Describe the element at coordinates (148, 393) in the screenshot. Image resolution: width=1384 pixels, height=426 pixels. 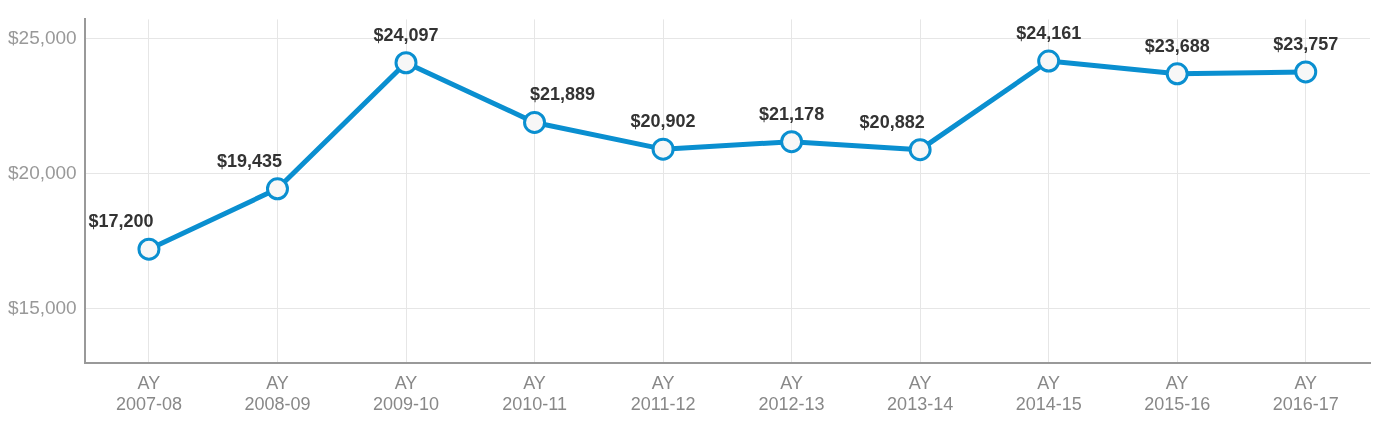
I see `x-tick-label: AY 2007-08` at that location.